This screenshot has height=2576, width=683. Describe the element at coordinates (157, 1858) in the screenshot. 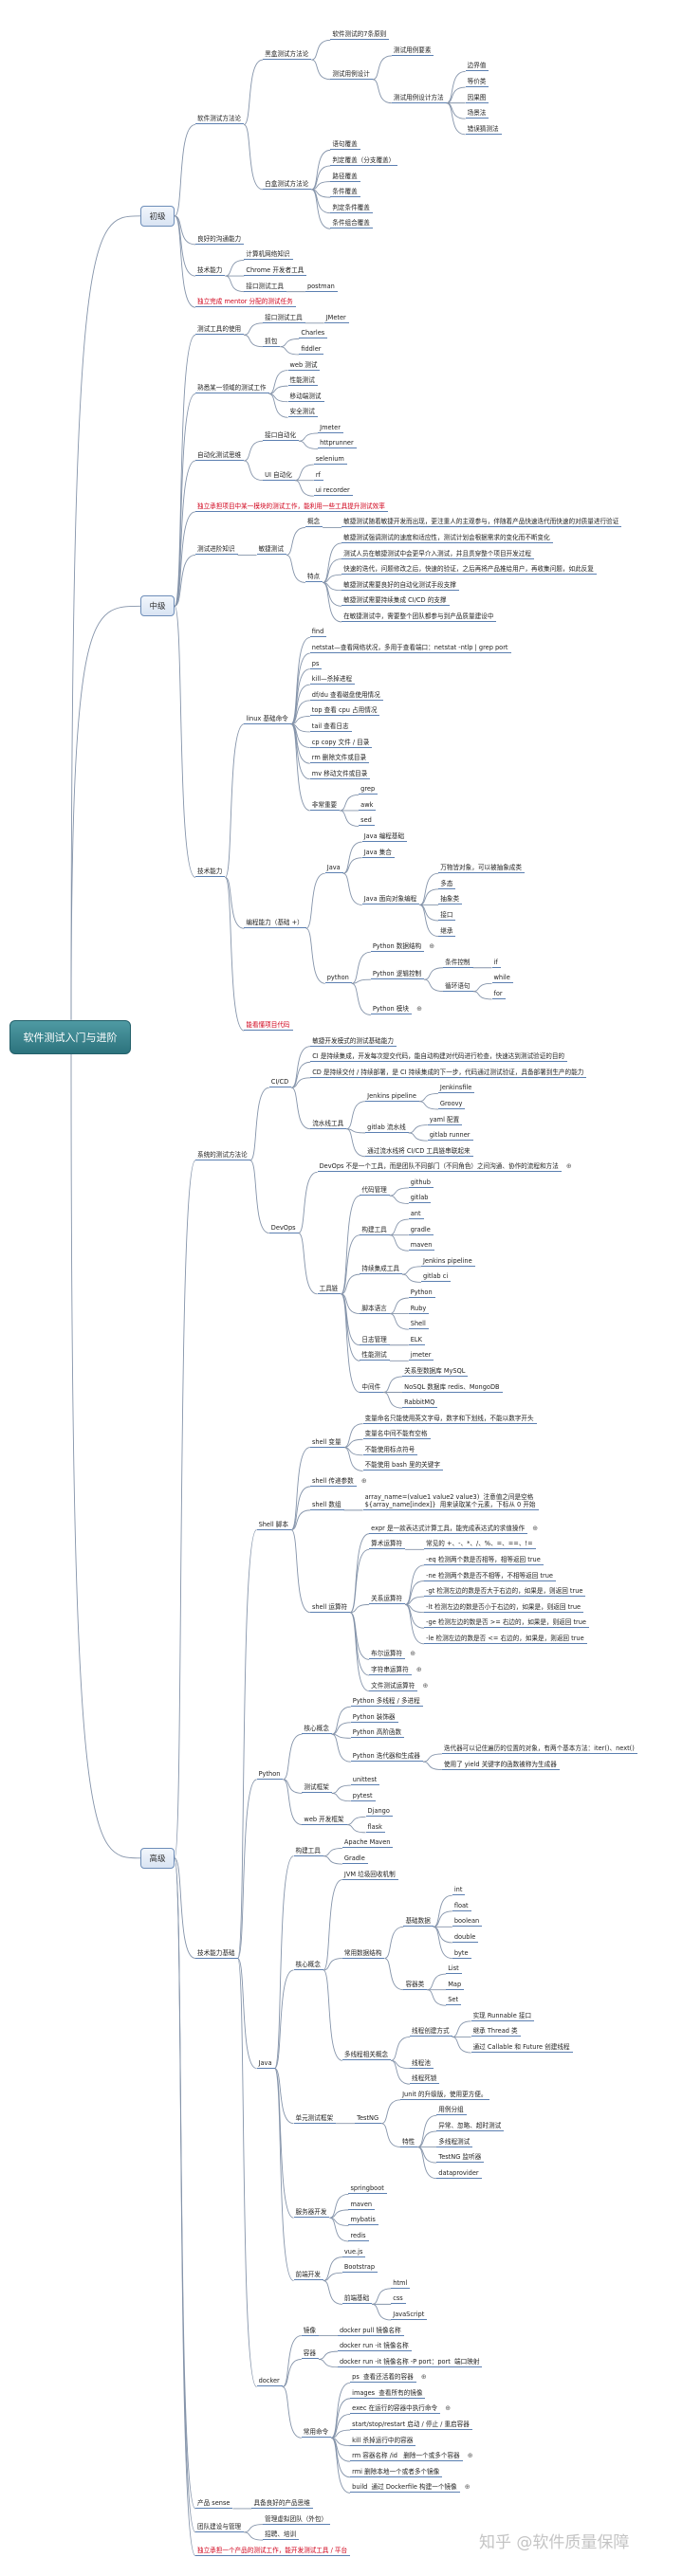

I see `level-node: 高级` at that location.